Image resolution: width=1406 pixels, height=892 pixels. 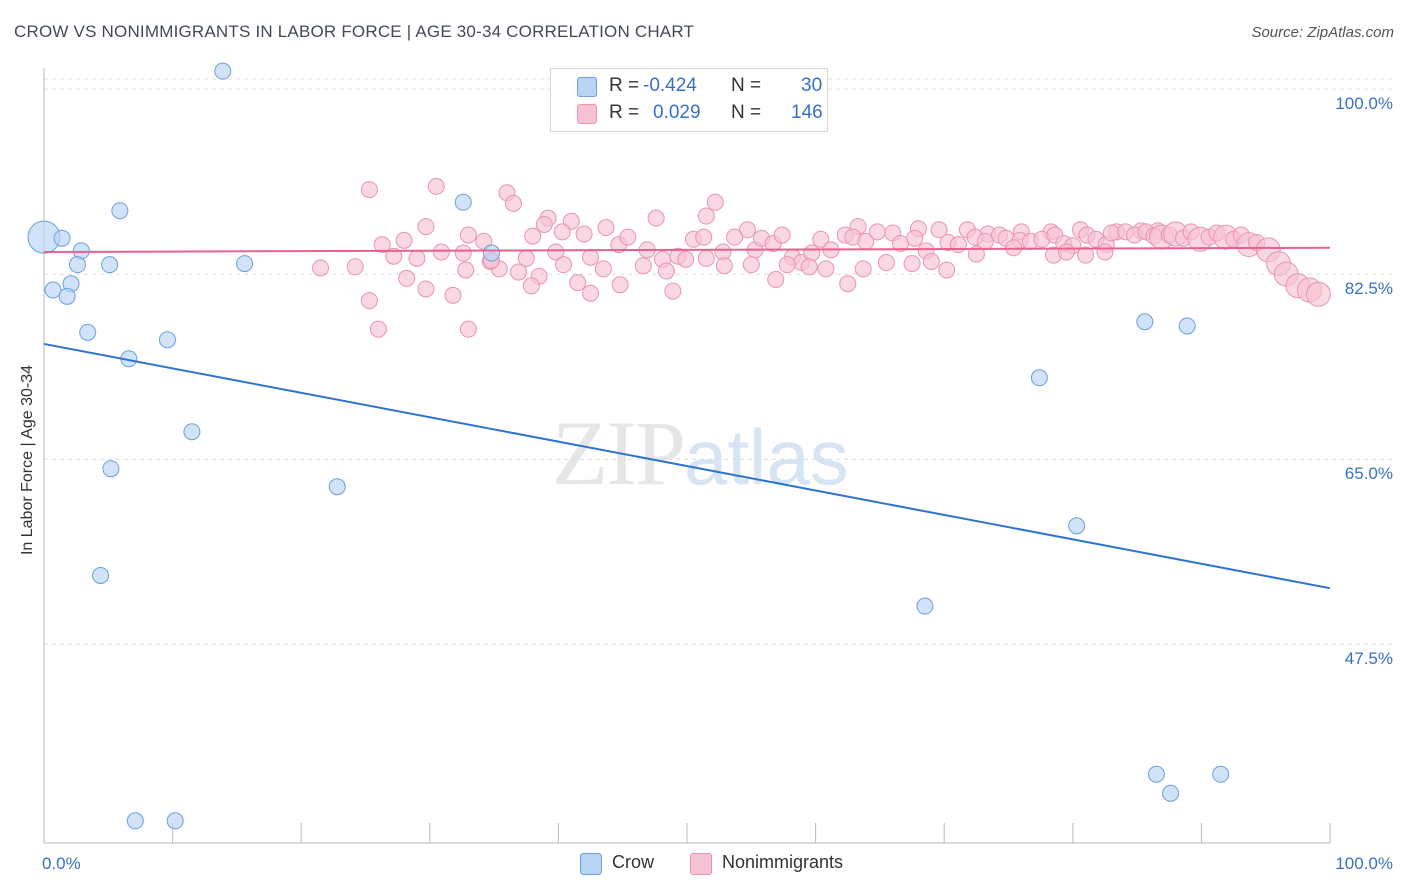 I want to click on legend-r-label: R =, so click(x=624, y=112).